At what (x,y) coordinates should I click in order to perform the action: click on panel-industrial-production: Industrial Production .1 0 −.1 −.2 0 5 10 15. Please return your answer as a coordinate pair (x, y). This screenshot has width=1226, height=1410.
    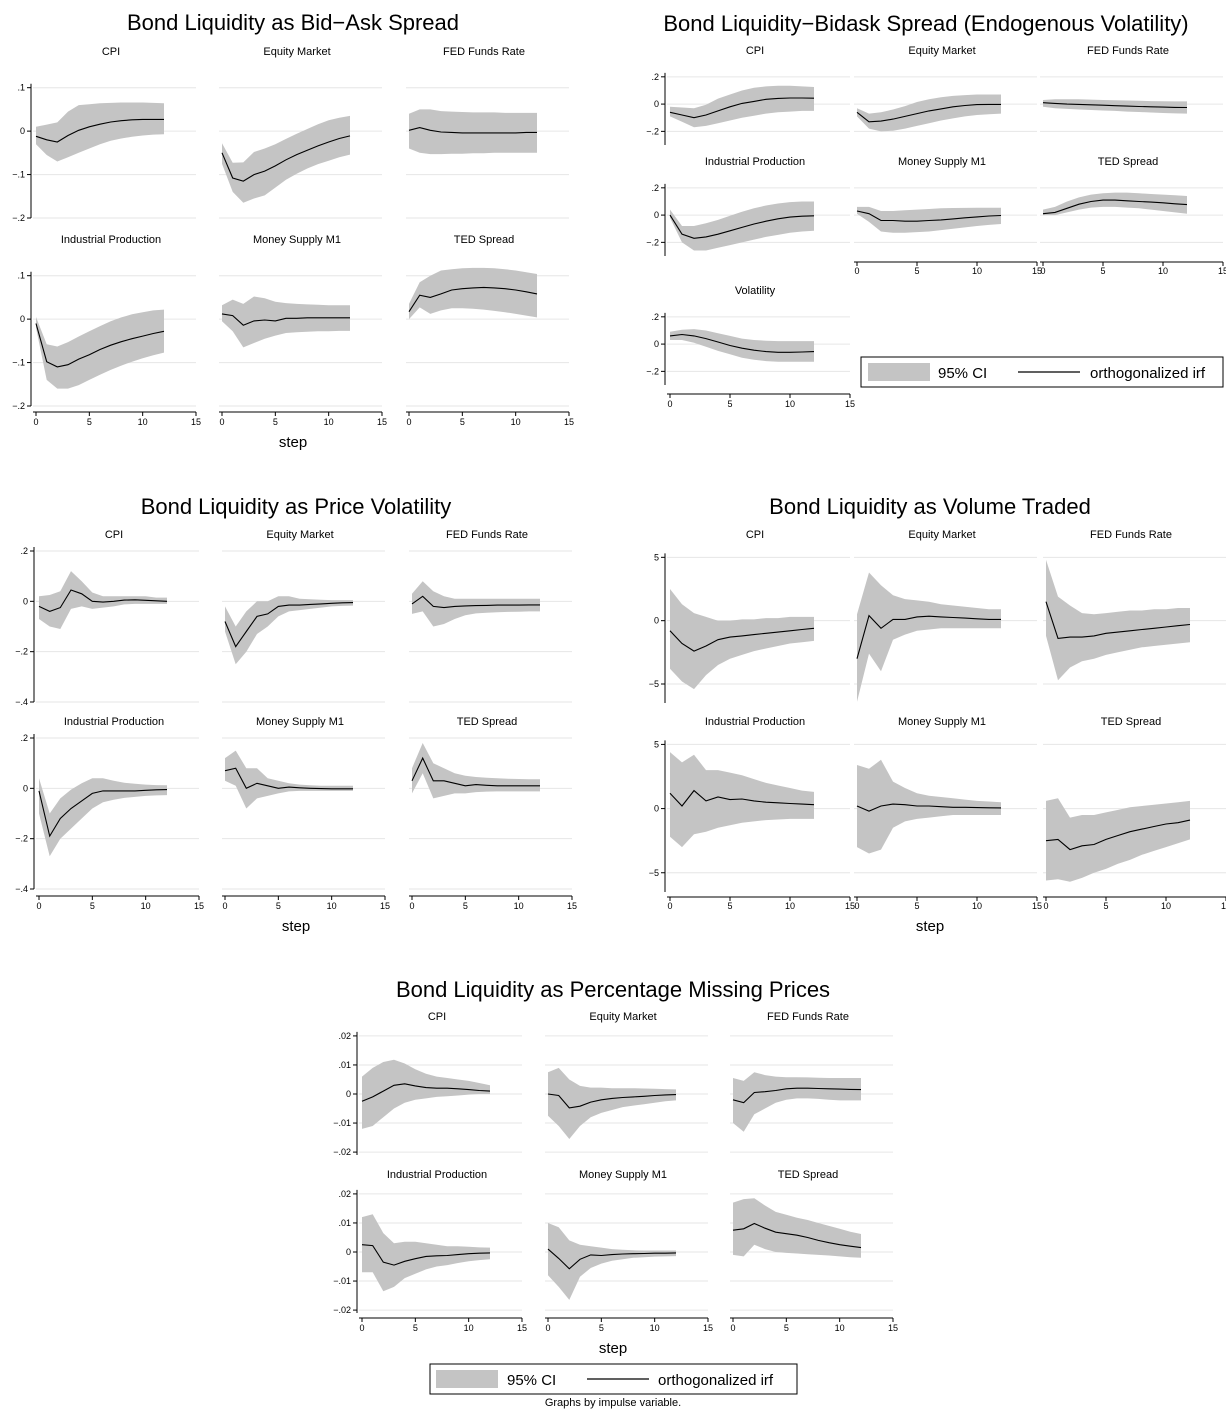
    Looking at the image, I should click on (106, 330).